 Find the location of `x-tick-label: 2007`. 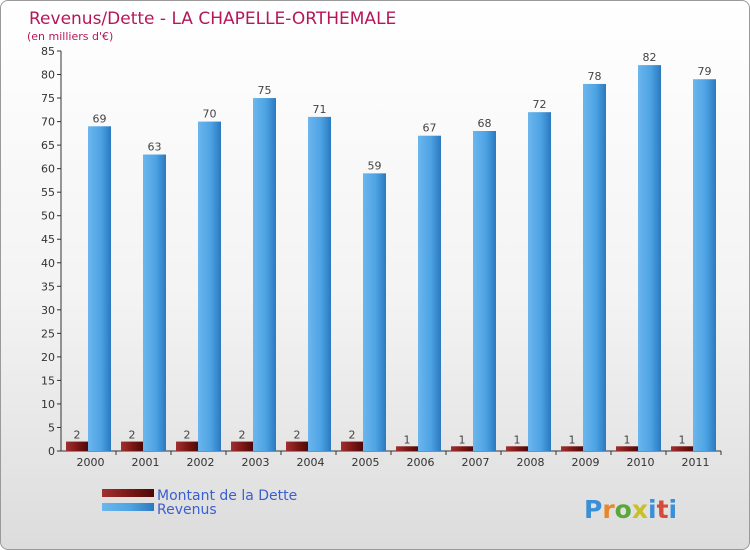

x-tick-label: 2007 is located at coordinates (476, 462).